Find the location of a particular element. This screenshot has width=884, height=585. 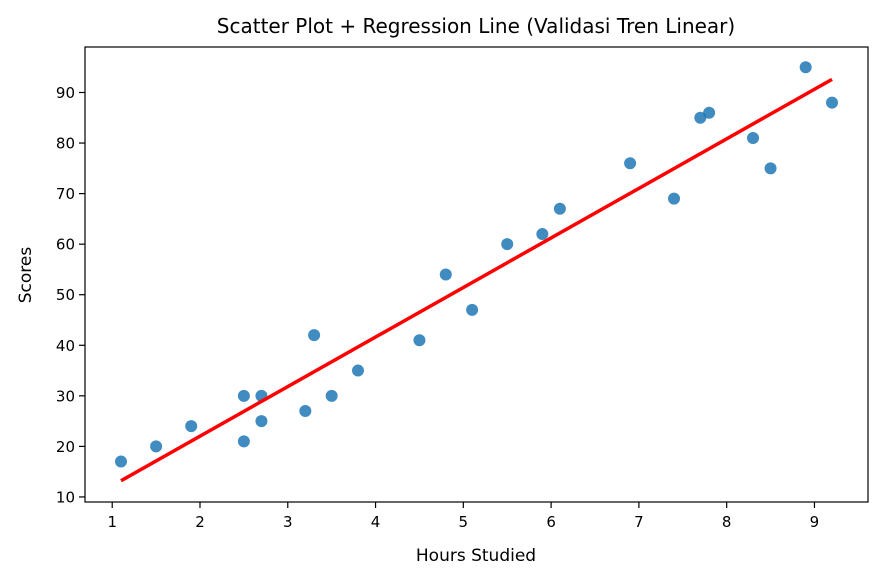

y-tick-label: 90 is located at coordinates (65, 93).